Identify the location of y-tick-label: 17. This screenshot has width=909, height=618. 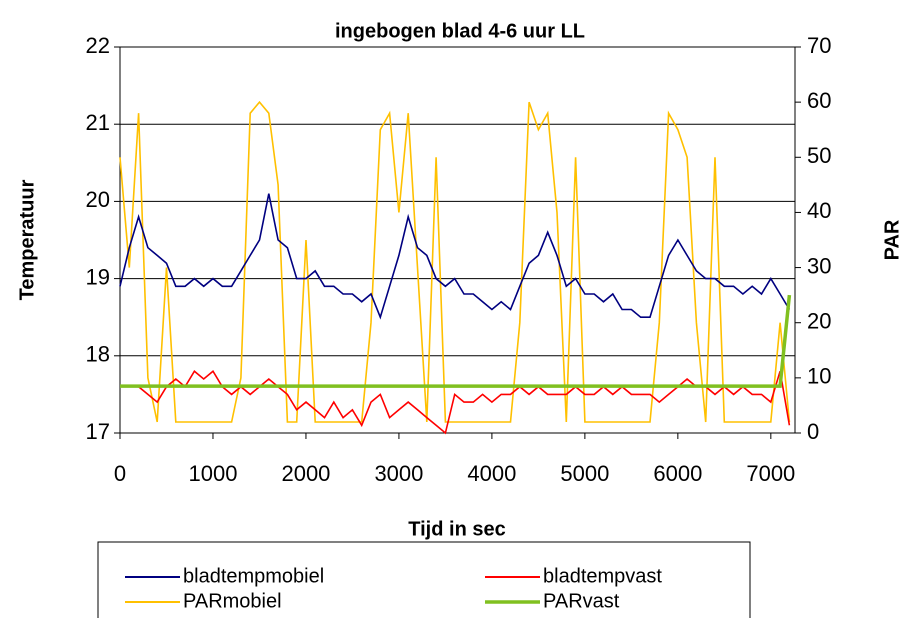
(98, 431).